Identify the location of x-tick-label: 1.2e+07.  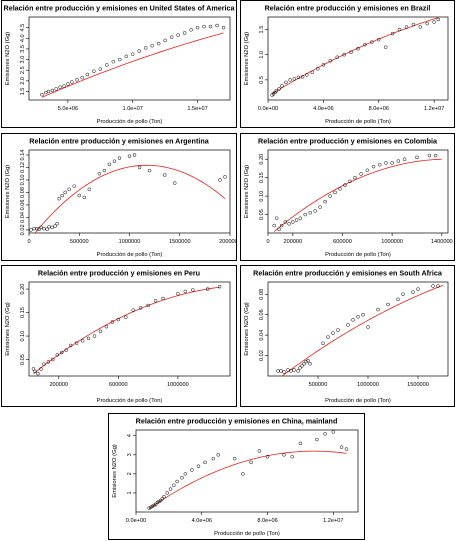
(333, 521).